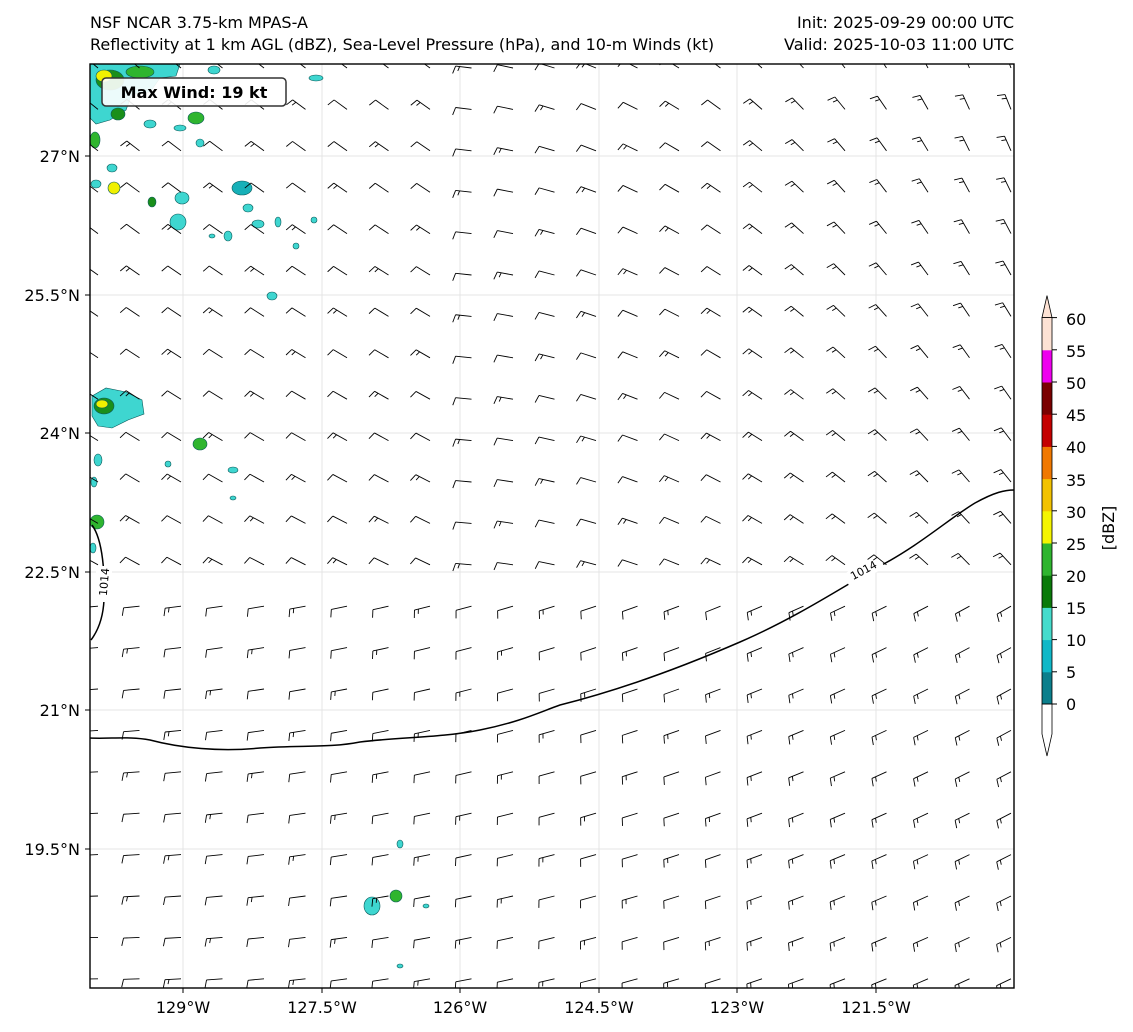 This screenshot has width=1133, height=1032. I want to click on isobar-label-west: 1014, so click(104, 581).